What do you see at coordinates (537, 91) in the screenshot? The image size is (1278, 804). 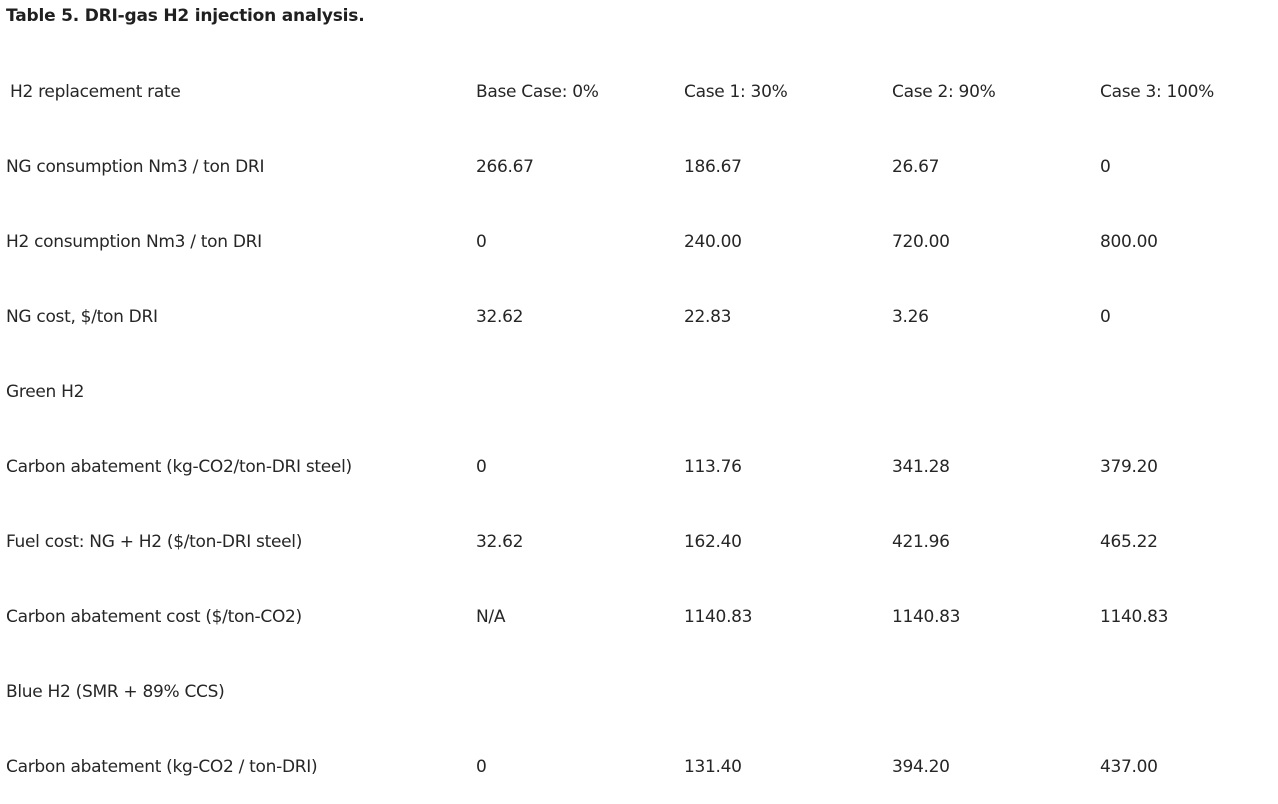 I see `header-base-case: Base Case: 0%` at bounding box center [537, 91].